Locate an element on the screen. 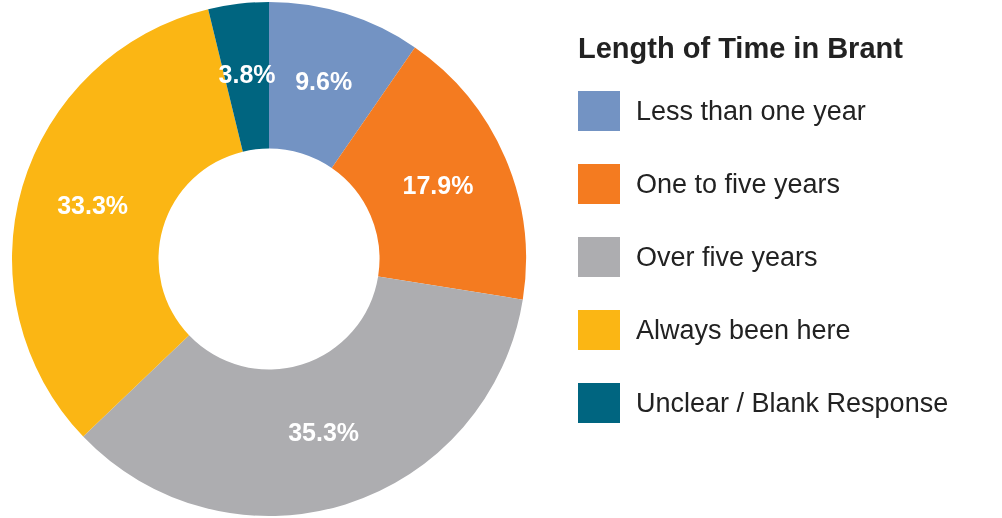 This screenshot has width=1002, height=518. legend-label: One to five years is located at coordinates (738, 184).